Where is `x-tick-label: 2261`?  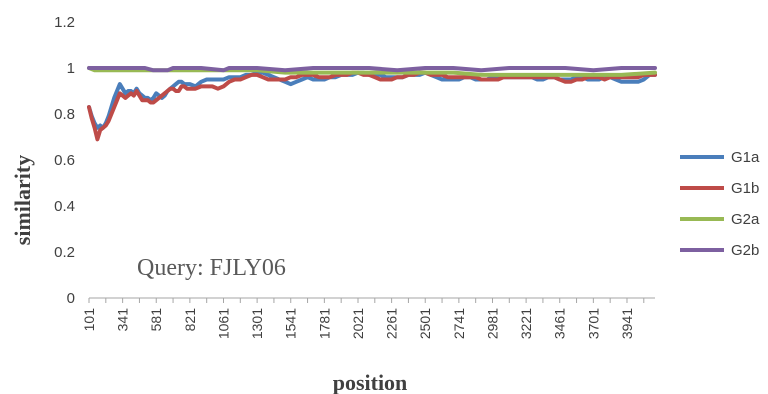
x-tick-label: 2261 is located at coordinates (392, 323).